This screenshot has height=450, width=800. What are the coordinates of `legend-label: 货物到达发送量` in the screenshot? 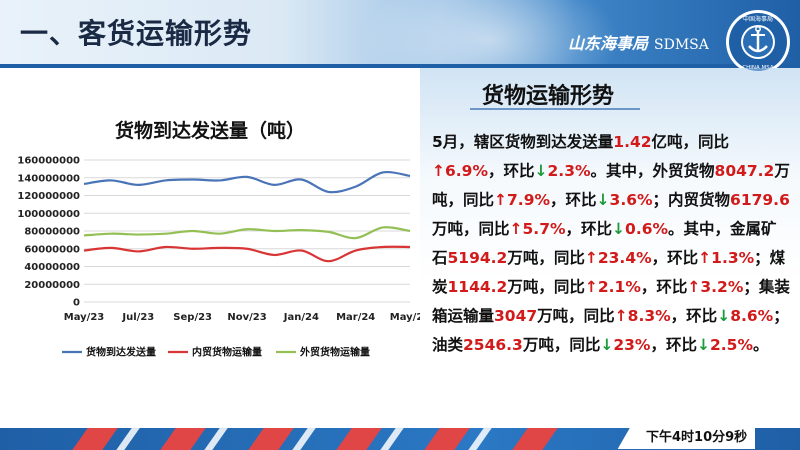 It's located at (121, 352).